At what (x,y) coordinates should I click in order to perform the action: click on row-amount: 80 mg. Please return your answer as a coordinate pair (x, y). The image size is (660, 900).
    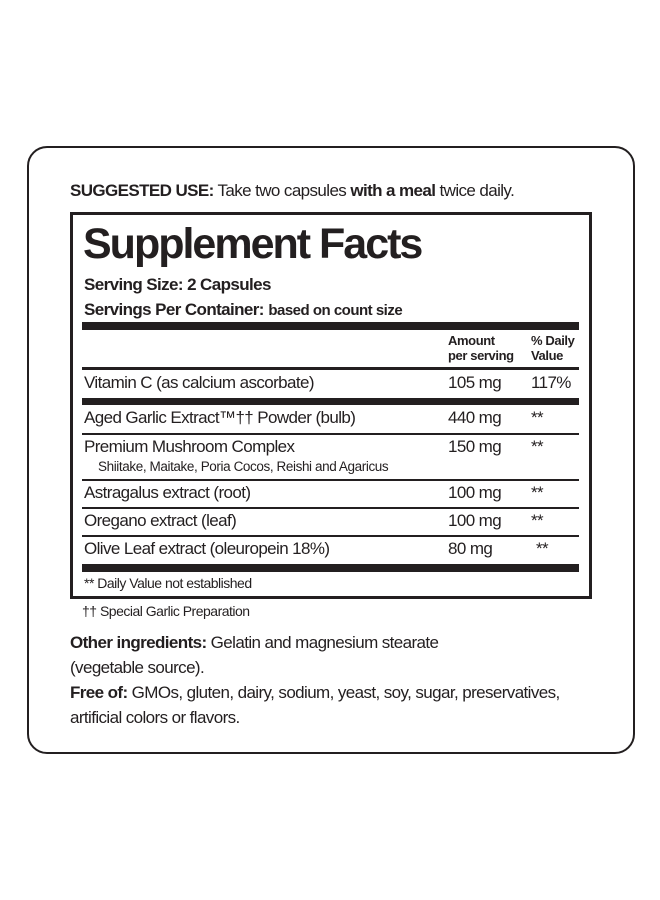
    Looking at the image, I should click on (470, 548).